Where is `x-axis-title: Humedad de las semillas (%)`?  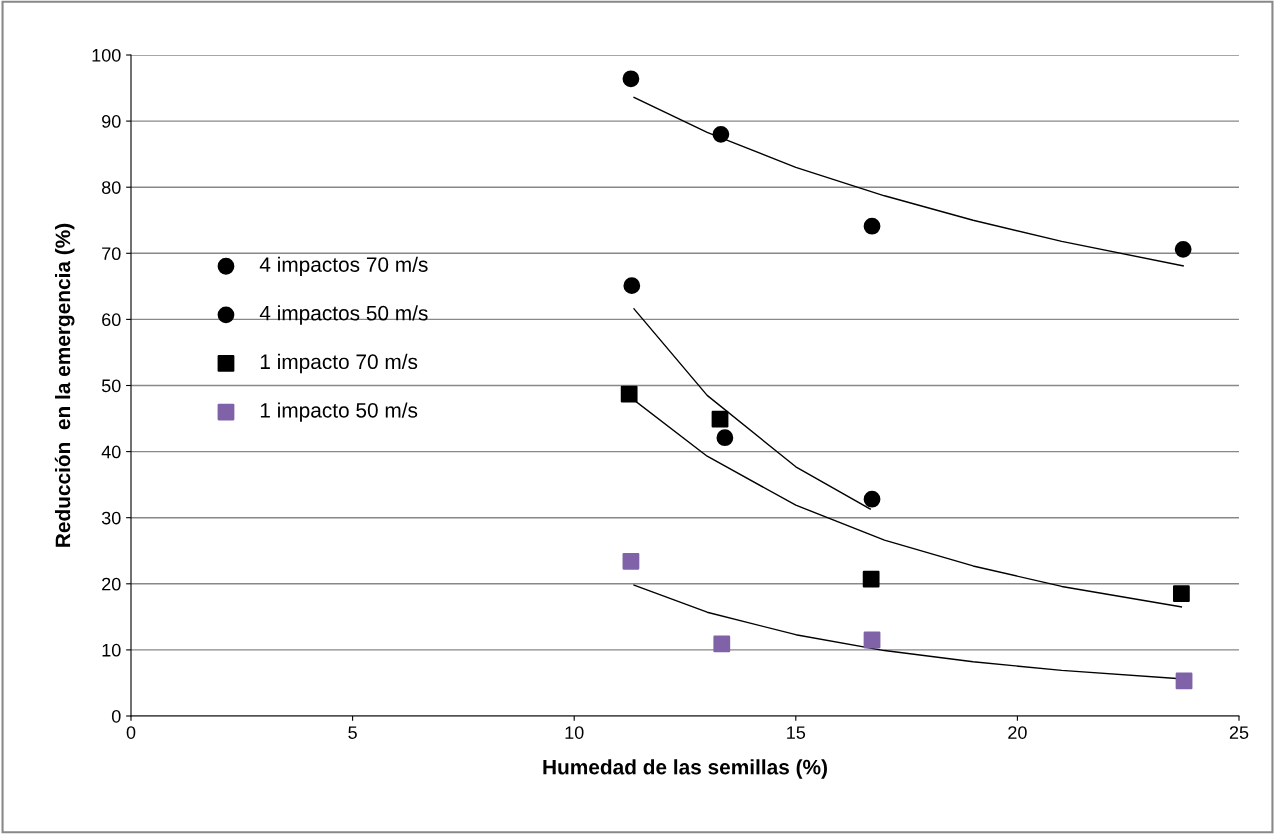
x-axis-title: Humedad de las semillas (%) is located at coordinates (685, 769).